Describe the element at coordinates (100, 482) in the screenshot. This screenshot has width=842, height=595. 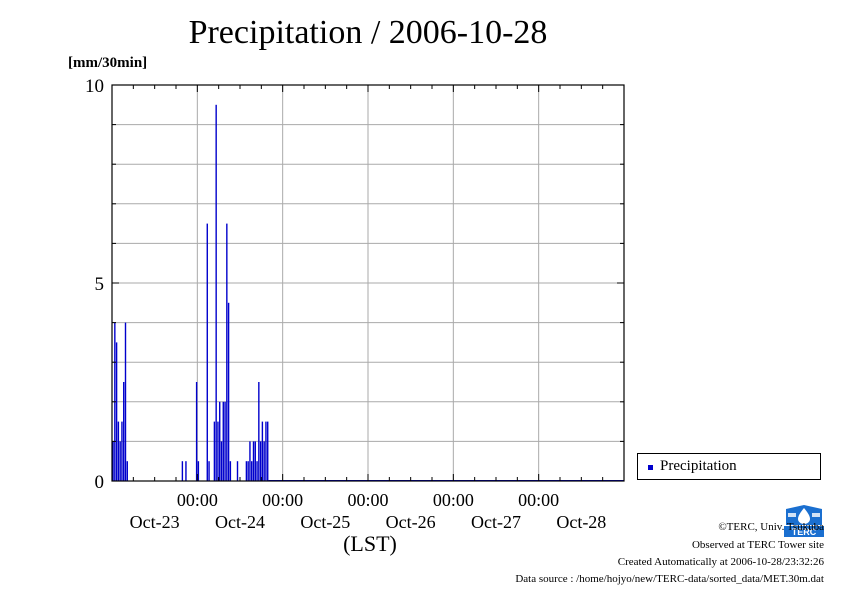
I see `y-tick-label: 0` at that location.